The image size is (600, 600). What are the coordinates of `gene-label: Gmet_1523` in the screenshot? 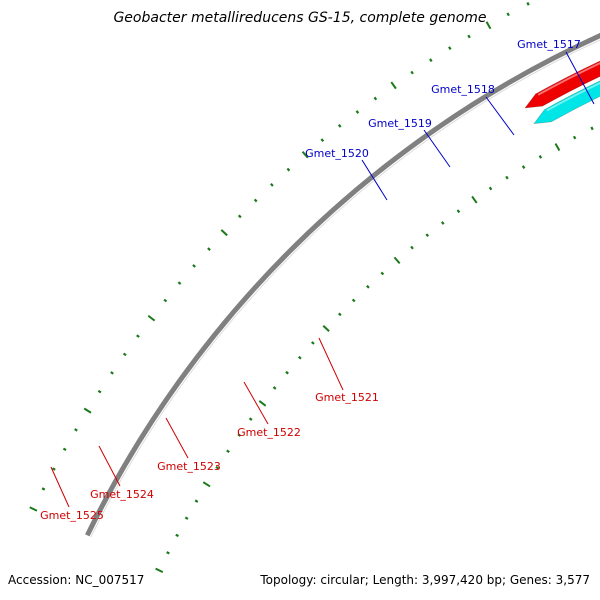 It's located at (189, 466).